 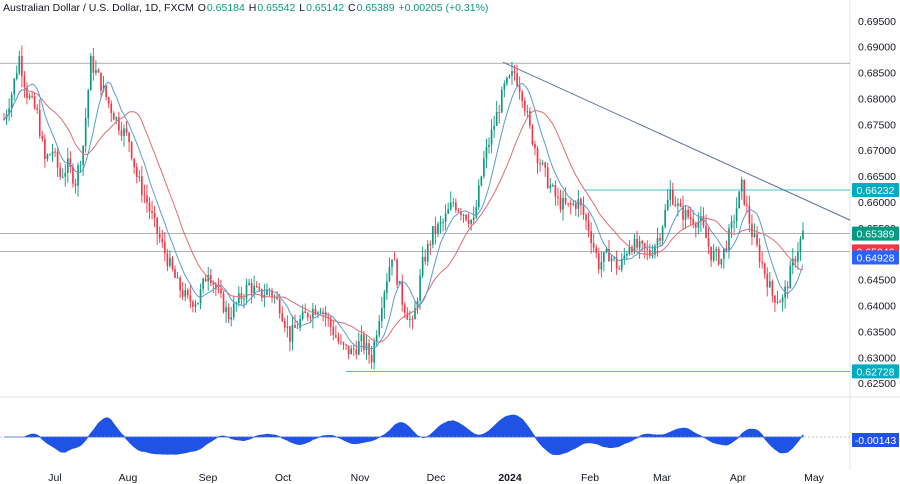 What do you see at coordinates (54, 478) in the screenshot?
I see `x-tick-label: Jul` at bounding box center [54, 478].